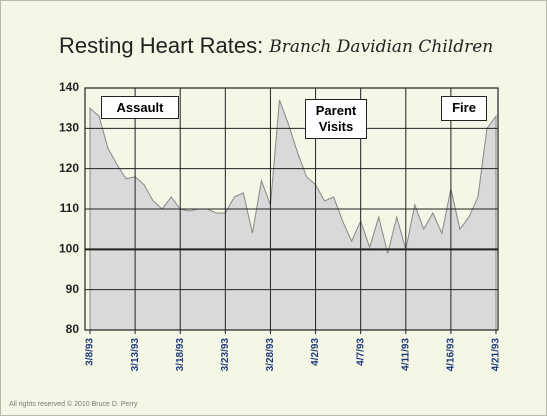 The height and width of the screenshot is (416, 547). Describe the element at coordinates (90, 352) in the screenshot. I see `x-tick-label: 3/8/93` at that location.